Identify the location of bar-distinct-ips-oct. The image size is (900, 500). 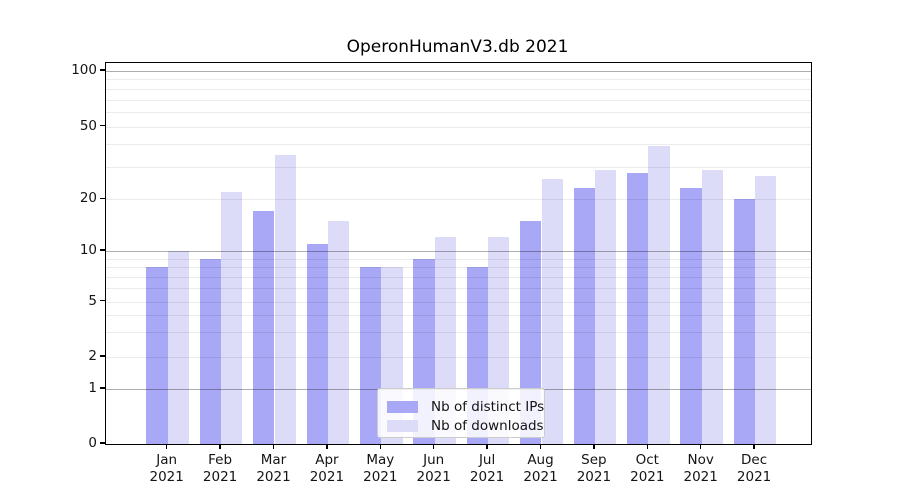
(637, 308).